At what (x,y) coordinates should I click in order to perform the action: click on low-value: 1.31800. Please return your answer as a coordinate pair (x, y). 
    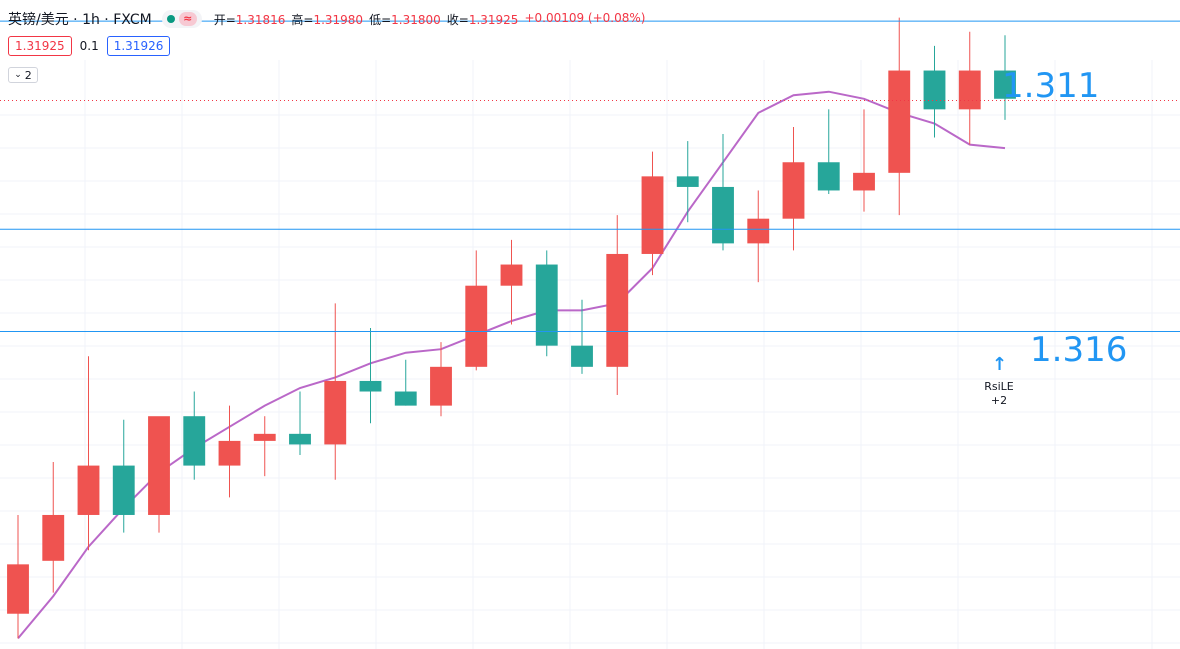
    Looking at the image, I should click on (416, 19).